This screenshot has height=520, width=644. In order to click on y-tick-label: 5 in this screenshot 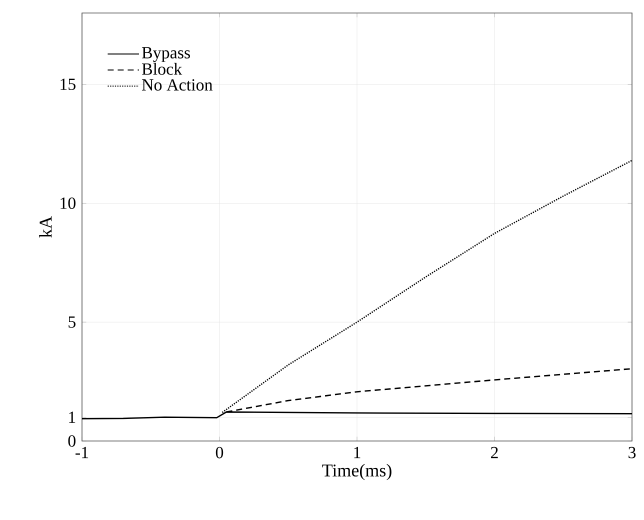, I will do `click(72, 322)`.